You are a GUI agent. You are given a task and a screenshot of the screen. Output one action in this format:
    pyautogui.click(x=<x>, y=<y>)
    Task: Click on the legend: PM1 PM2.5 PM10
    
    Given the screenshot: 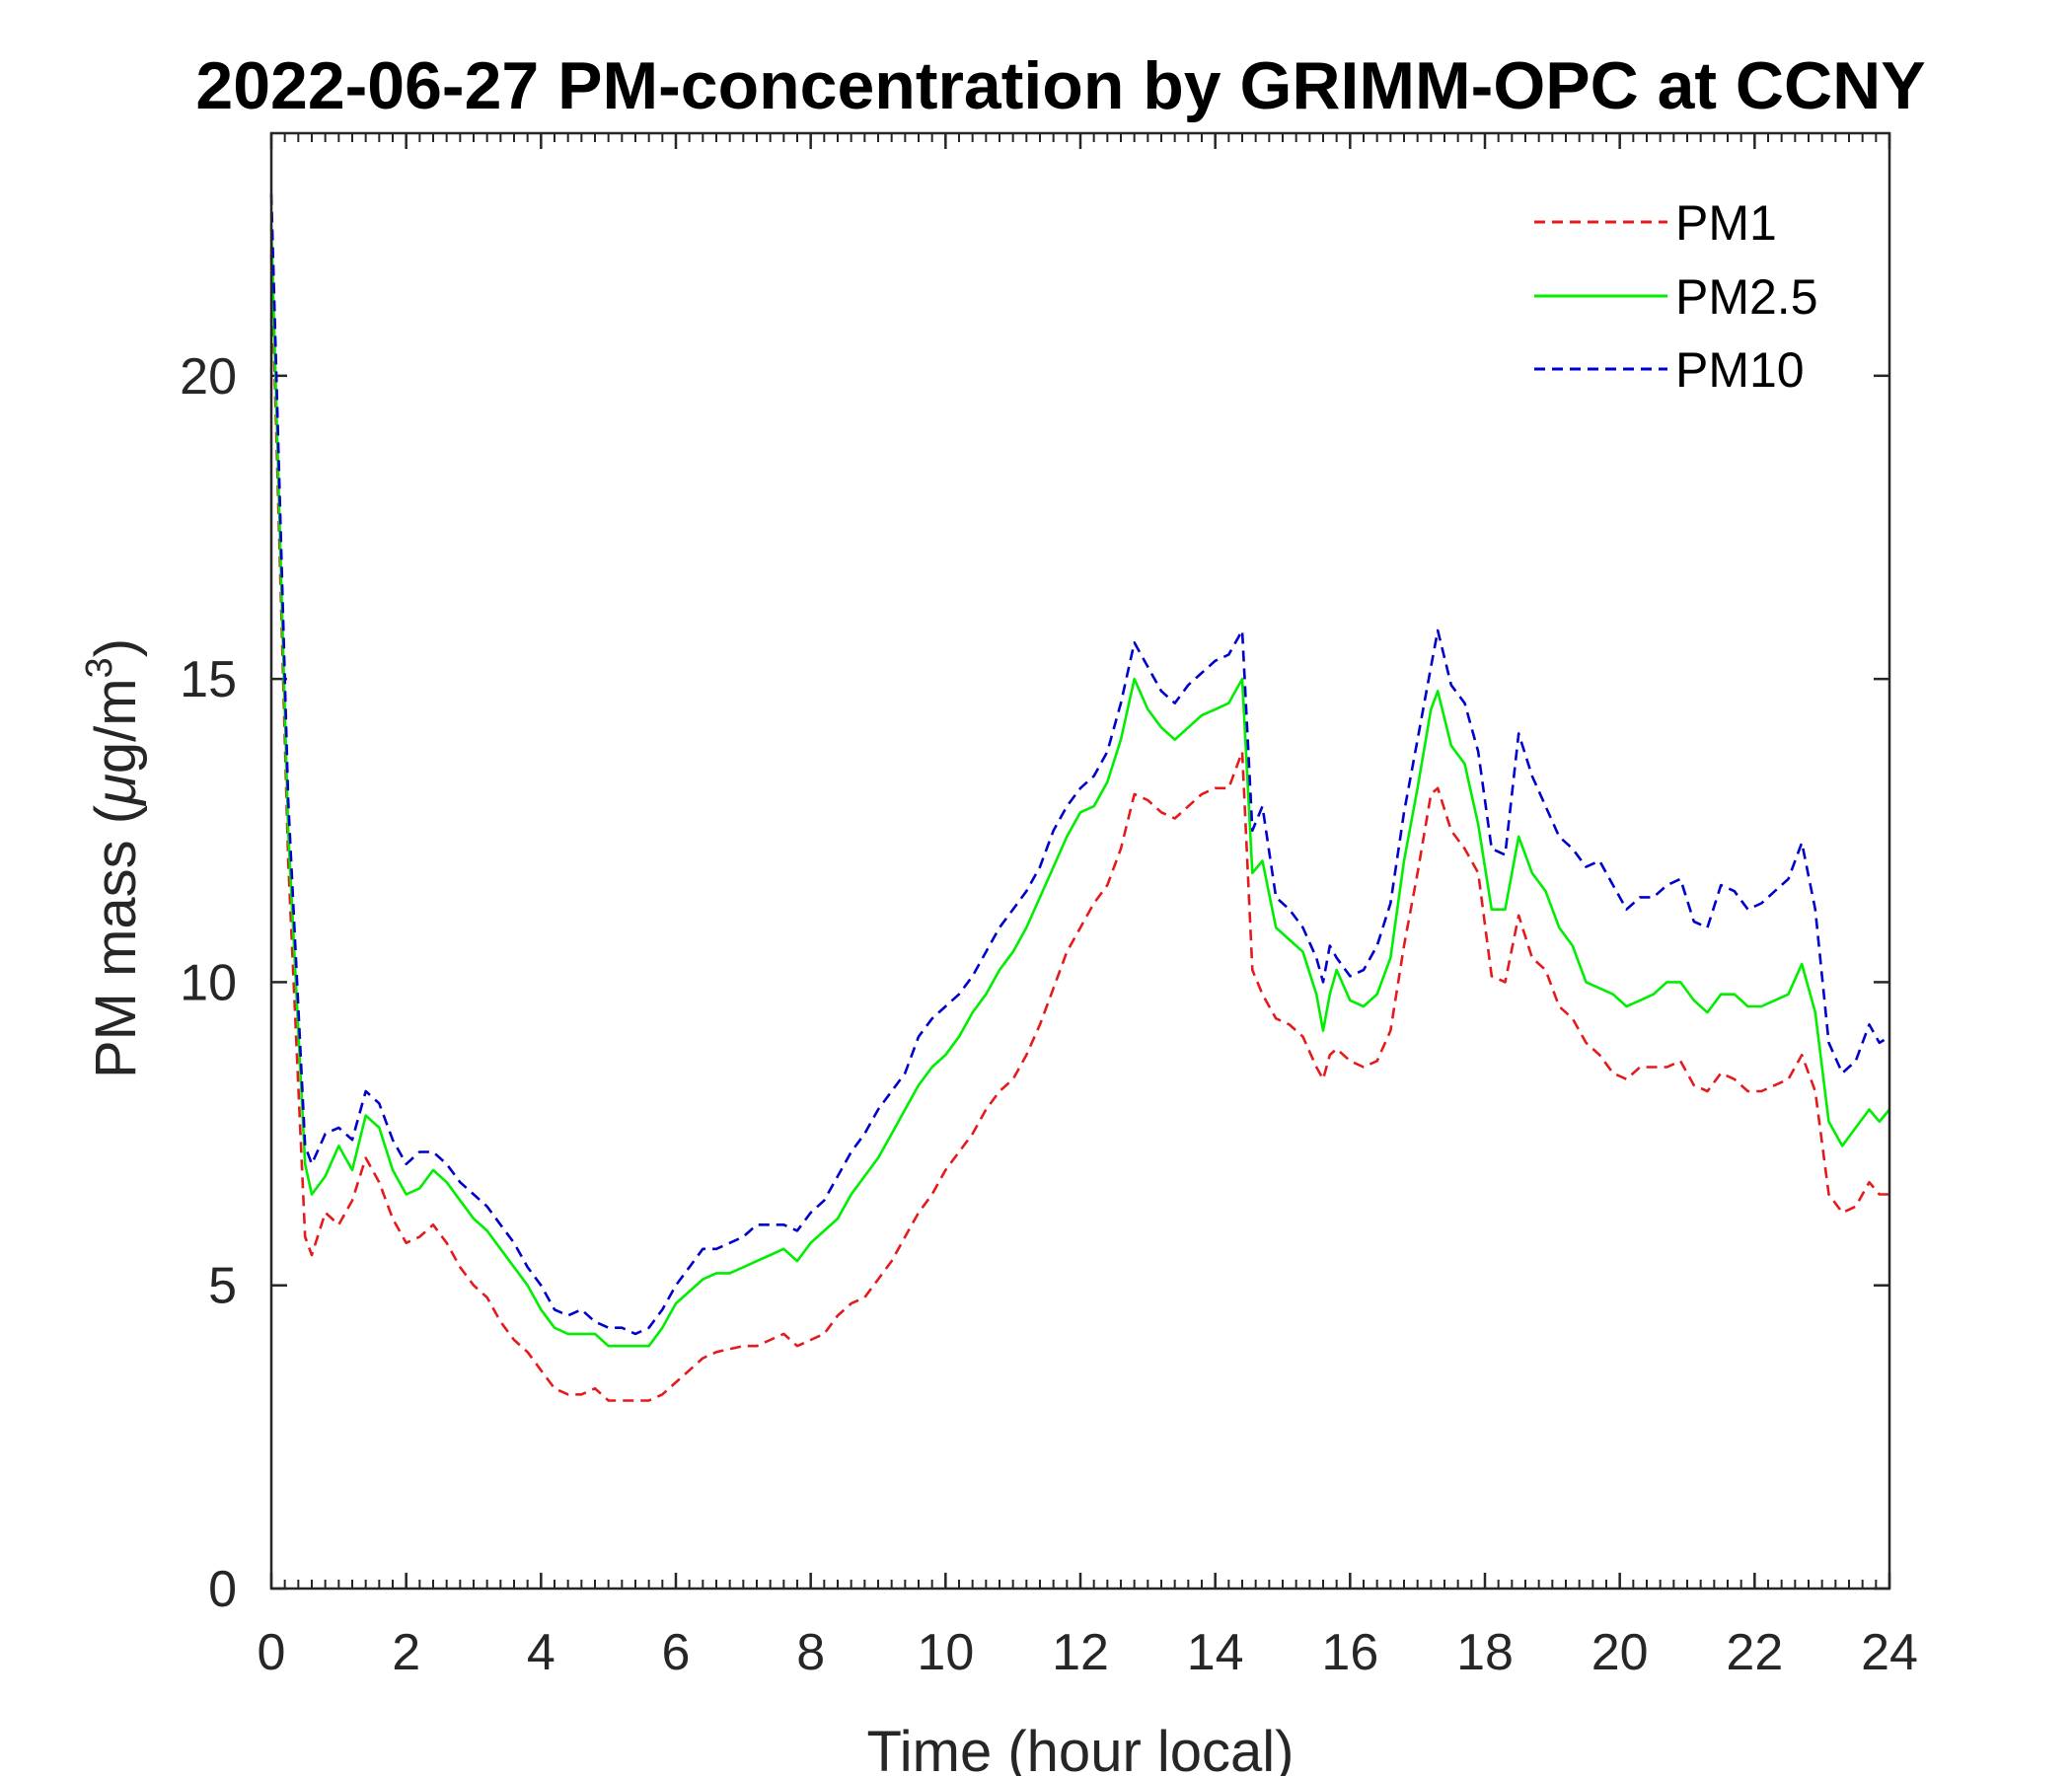 What is the action you would take?
    pyautogui.click(x=1676, y=296)
    